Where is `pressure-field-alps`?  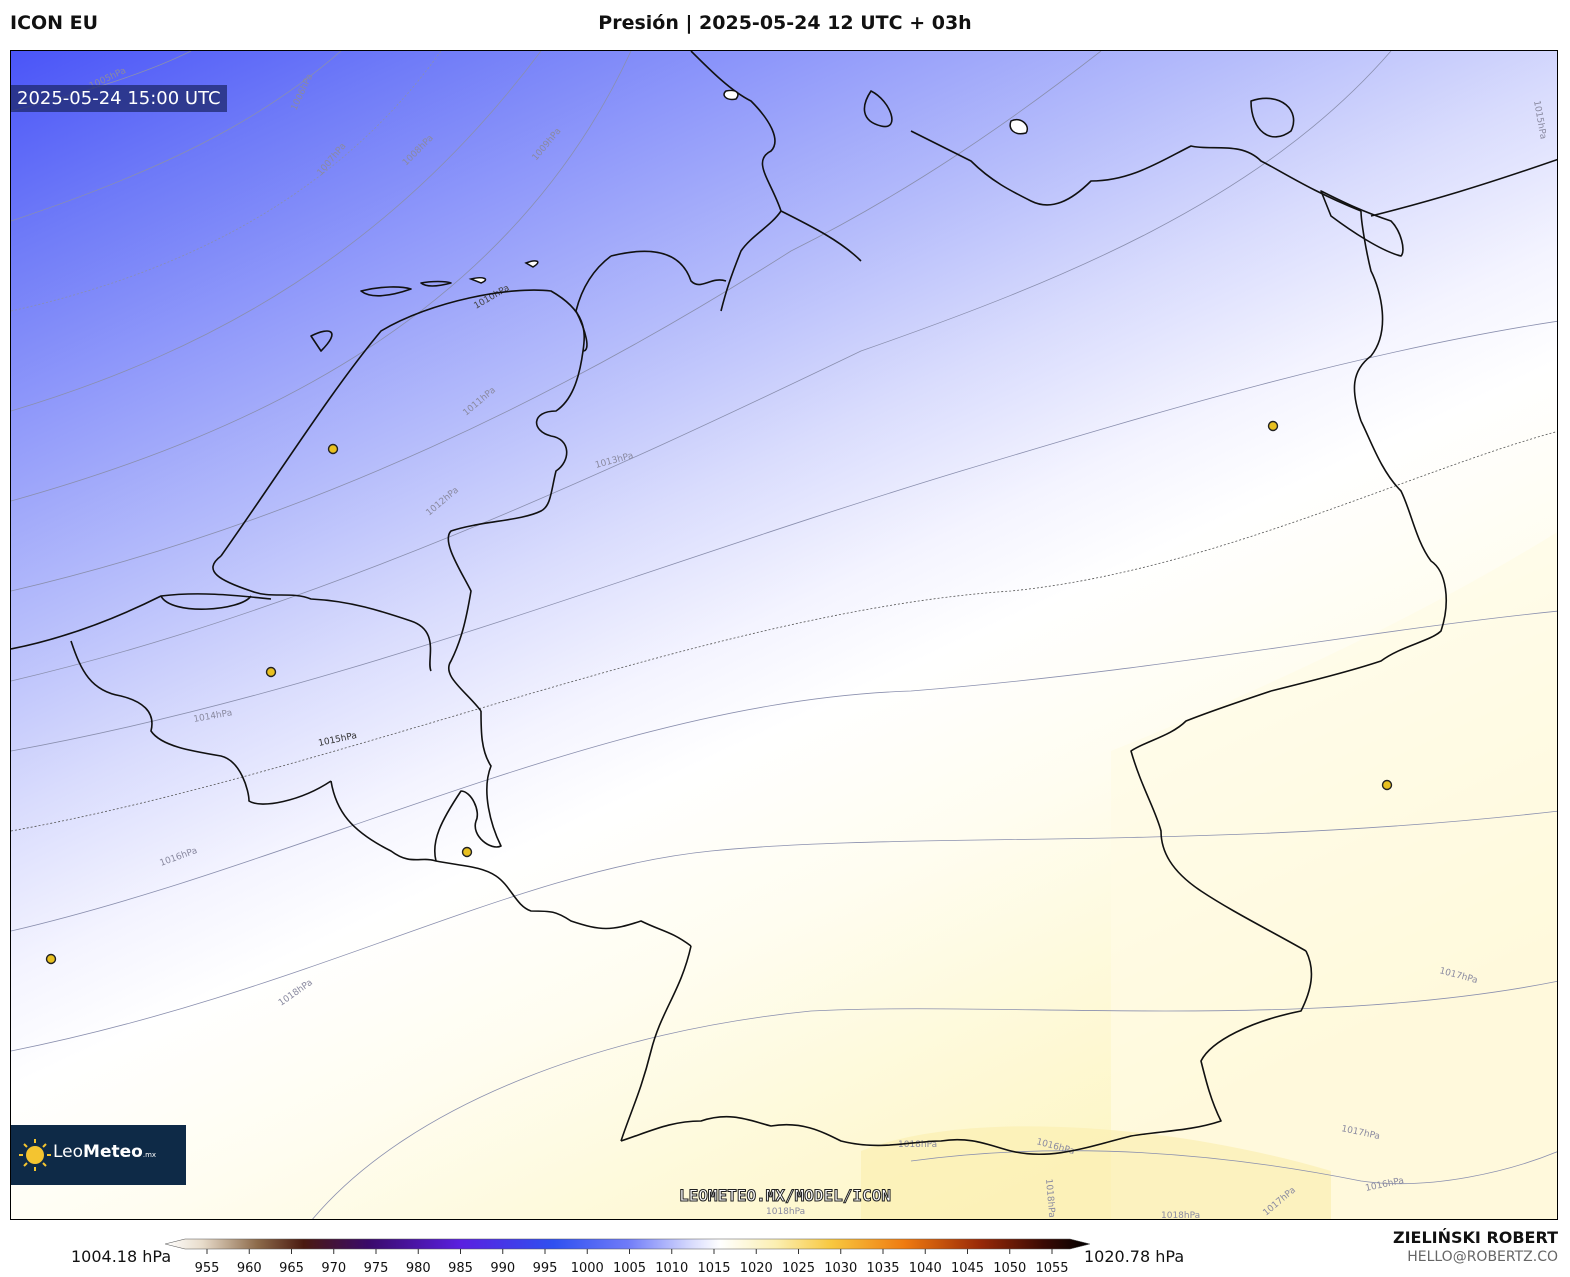 pressure-field-alps is located at coordinates (1096, 1172).